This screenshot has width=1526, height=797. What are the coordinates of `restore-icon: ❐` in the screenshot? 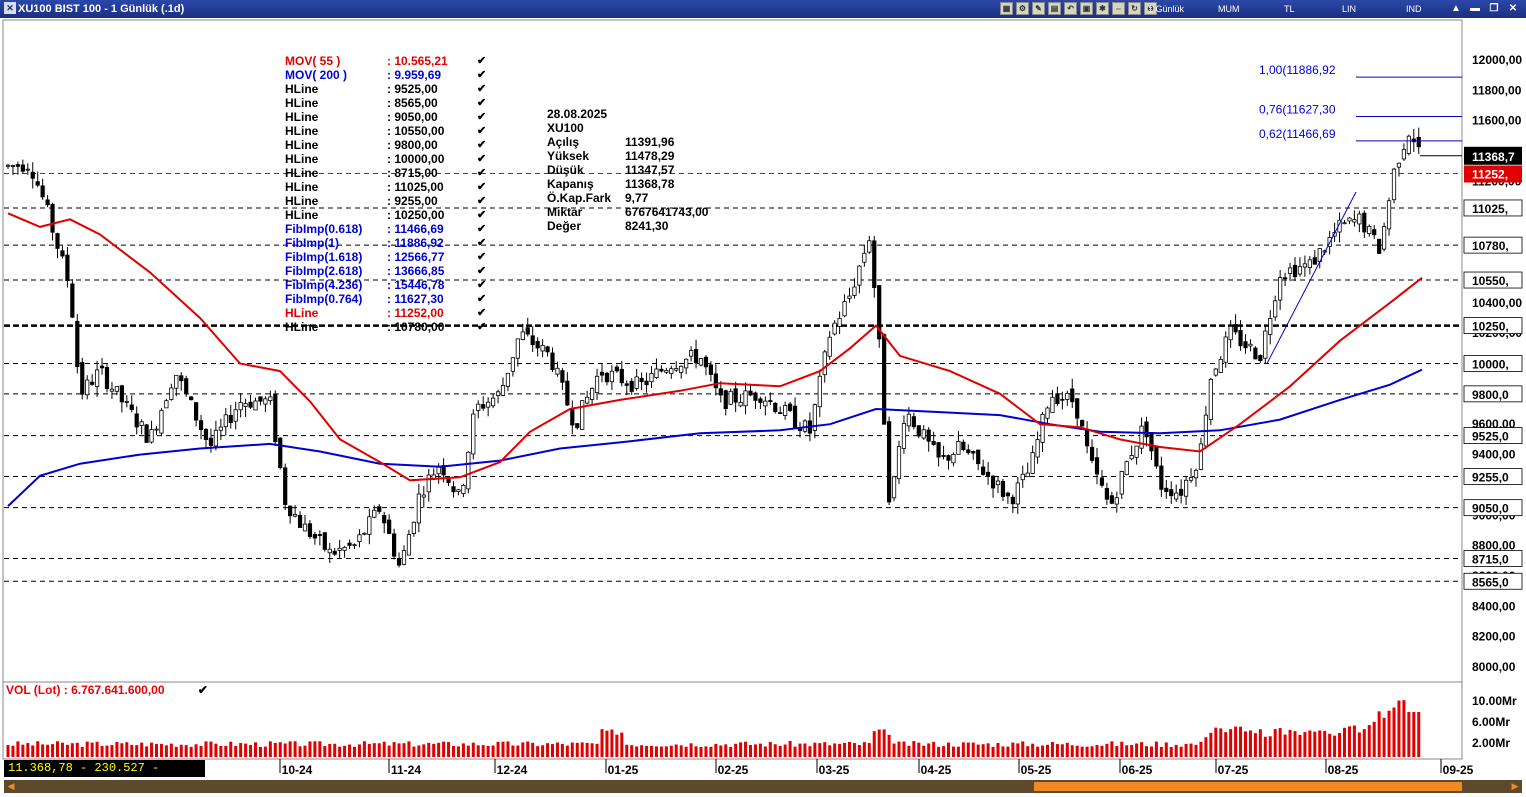 It's located at (1494, 8).